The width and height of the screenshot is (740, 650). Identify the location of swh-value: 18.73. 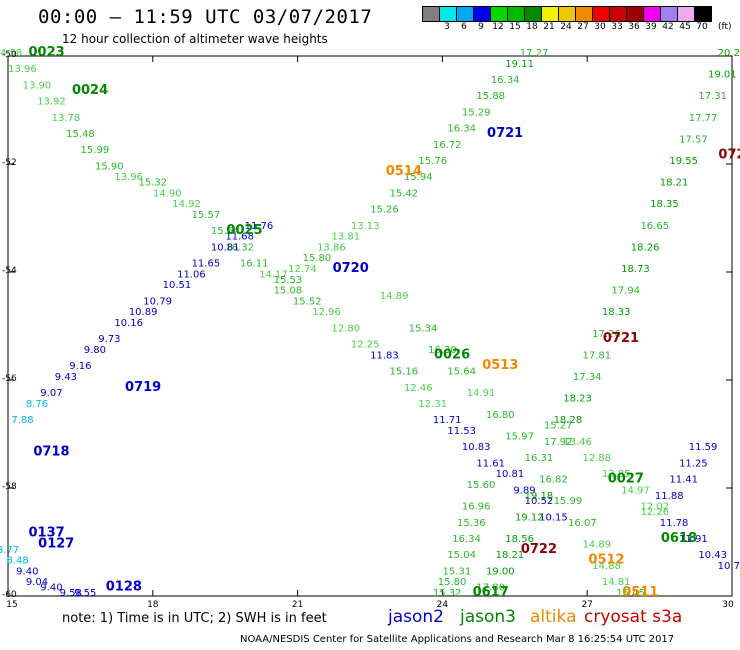
(635, 269).